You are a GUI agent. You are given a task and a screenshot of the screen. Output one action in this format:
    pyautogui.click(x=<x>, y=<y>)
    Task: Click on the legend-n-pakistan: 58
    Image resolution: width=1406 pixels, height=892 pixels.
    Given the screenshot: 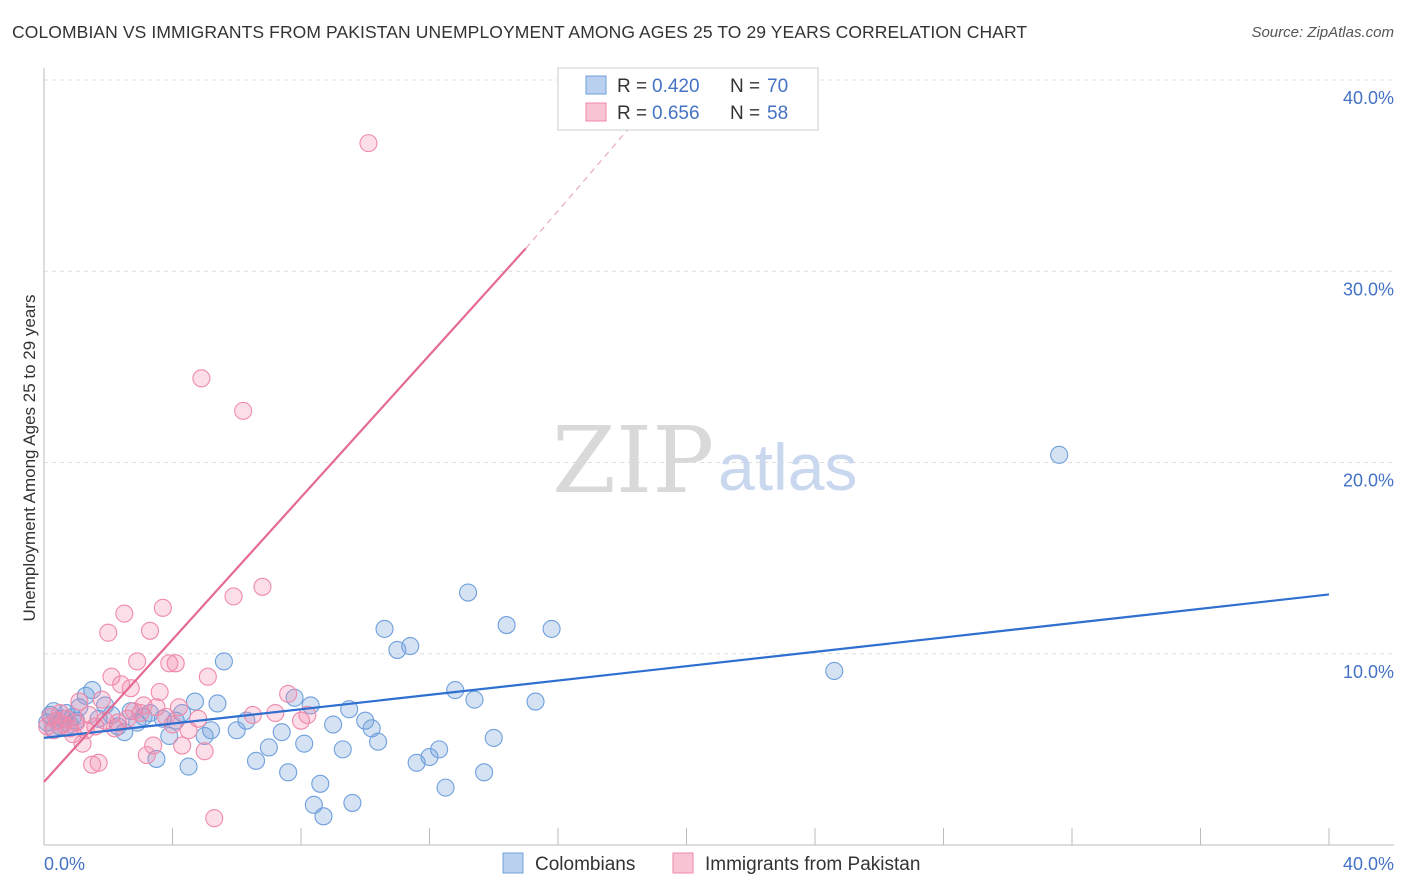 What is the action you would take?
    pyautogui.click(x=777, y=113)
    